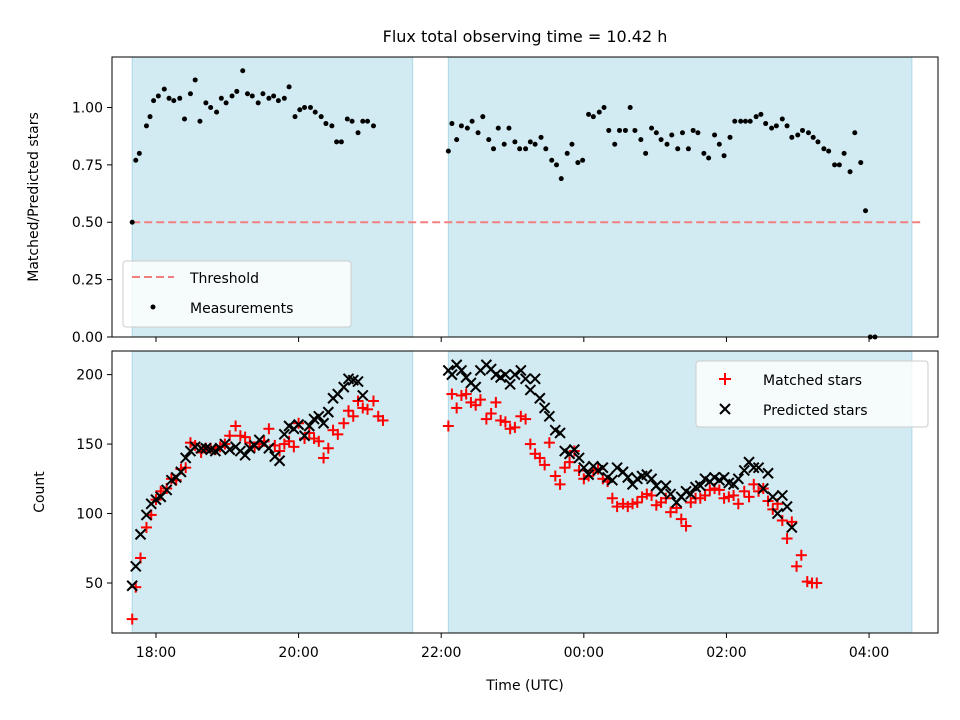 The height and width of the screenshot is (720, 960). Describe the element at coordinates (87, 166) in the screenshot. I see `top-ytick-label: 0.75` at that location.